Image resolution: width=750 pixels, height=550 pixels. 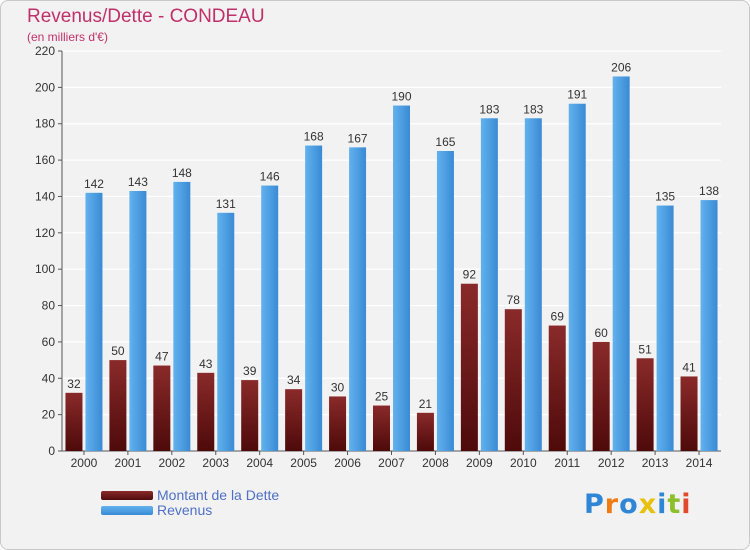 I want to click on y-tick-label: 200, so click(x=45, y=87).